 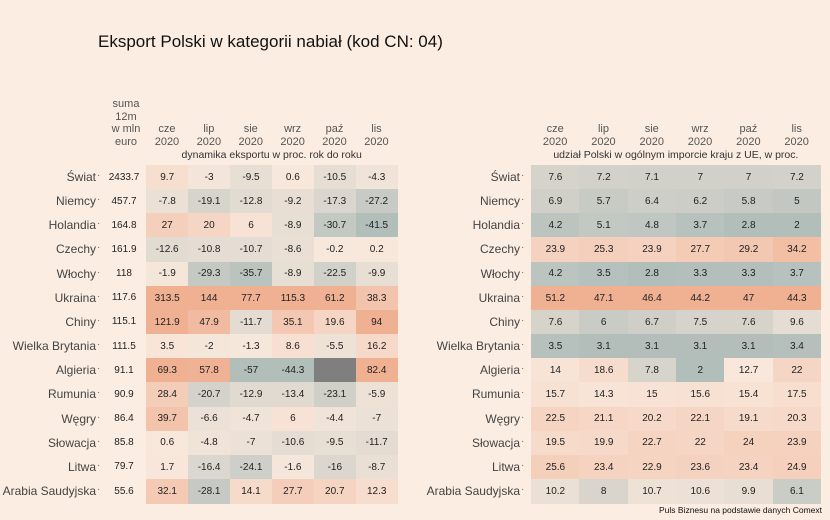 What do you see at coordinates (505, 466) in the screenshot?
I see `row-label: Litwa` at bounding box center [505, 466].